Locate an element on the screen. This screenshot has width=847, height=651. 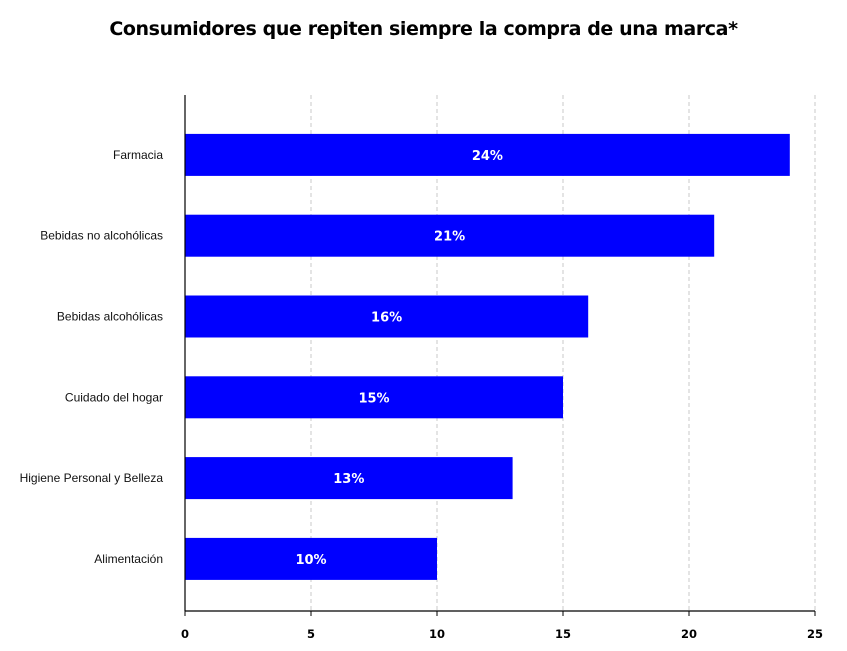
data-label: 15% is located at coordinates (373, 398).